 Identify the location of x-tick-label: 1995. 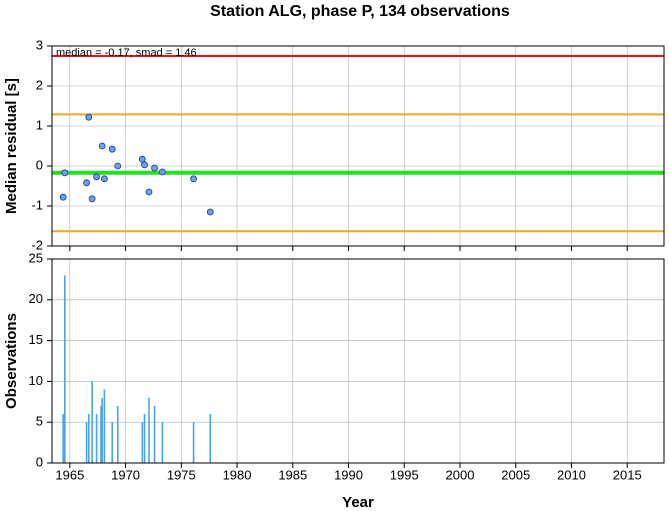
(404, 474).